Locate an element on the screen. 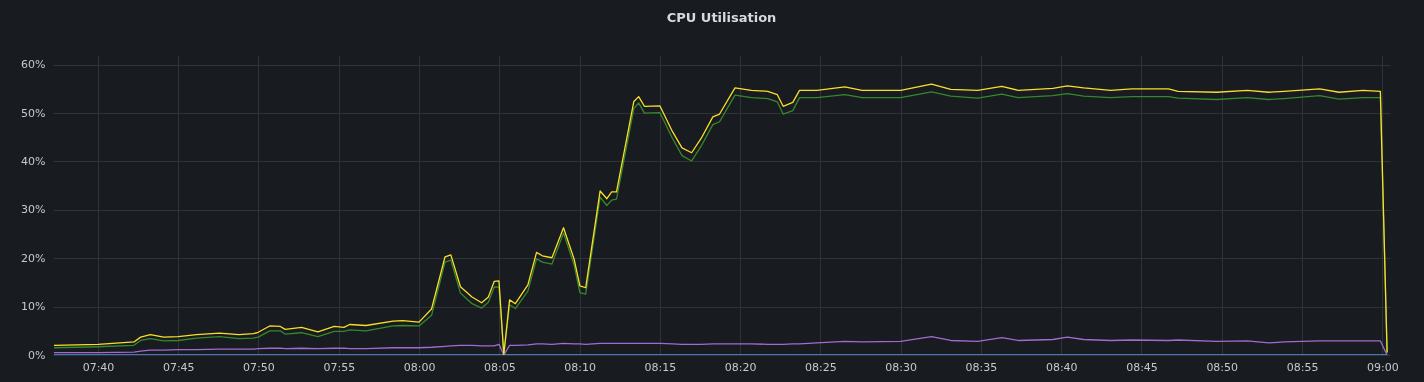 The height and width of the screenshot is (382, 1424). x-tick-label: 07:40 is located at coordinates (98, 367).